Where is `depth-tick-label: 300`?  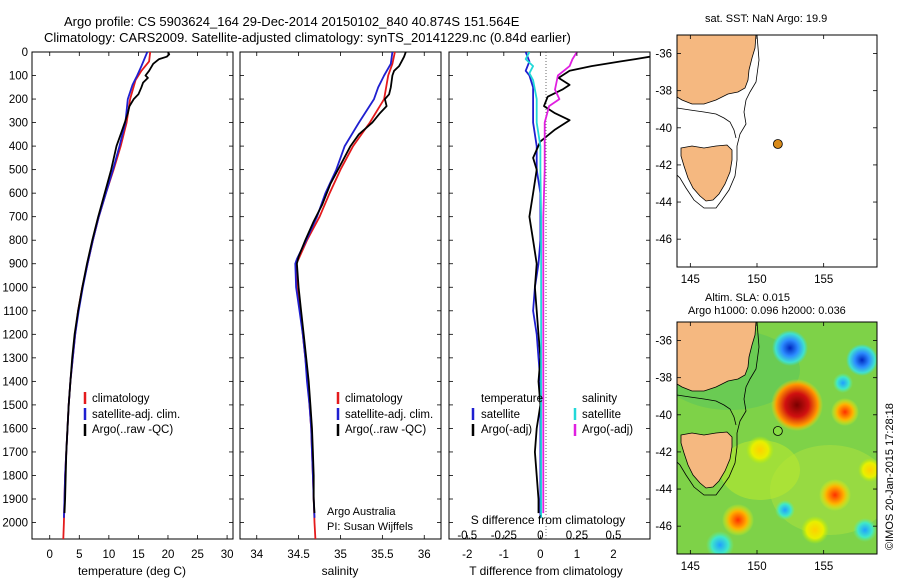
depth-tick-label: 300 is located at coordinates (18, 124).